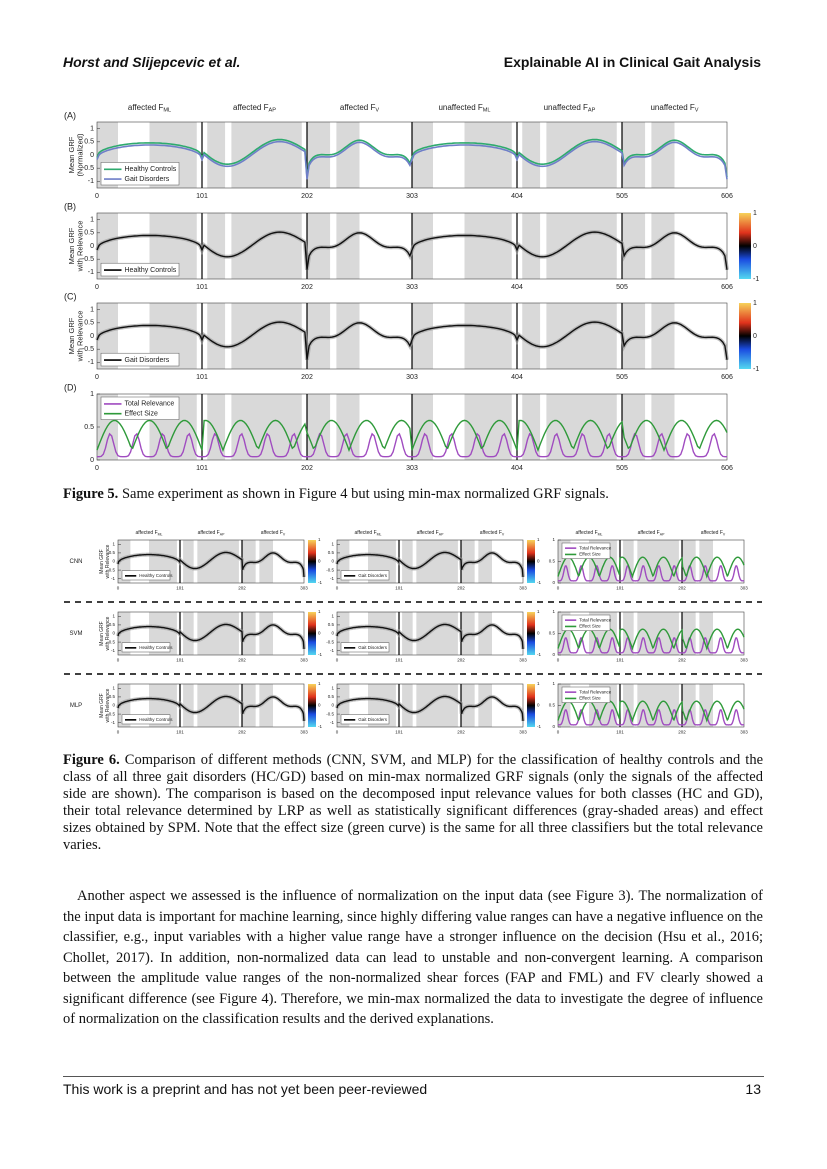 Image resolution: width=827 pixels, height=1169 pixels. What do you see at coordinates (91, 760) in the screenshot?
I see `caption-label: Figure 6.` at bounding box center [91, 760].